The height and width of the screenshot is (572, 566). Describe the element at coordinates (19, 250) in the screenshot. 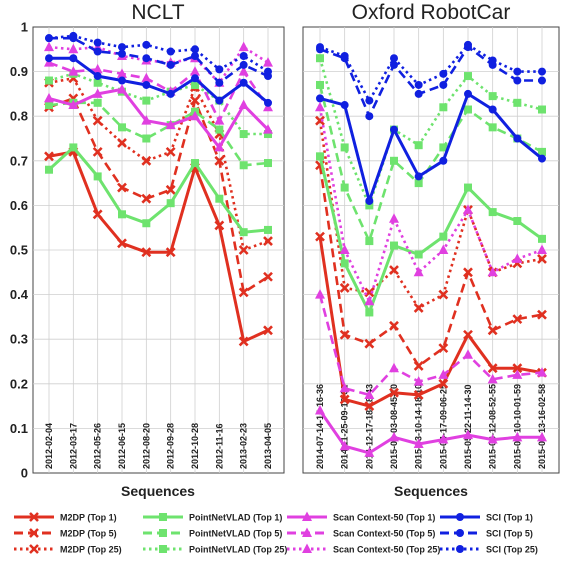

I see `y-tick-label: 0.5` at that location.